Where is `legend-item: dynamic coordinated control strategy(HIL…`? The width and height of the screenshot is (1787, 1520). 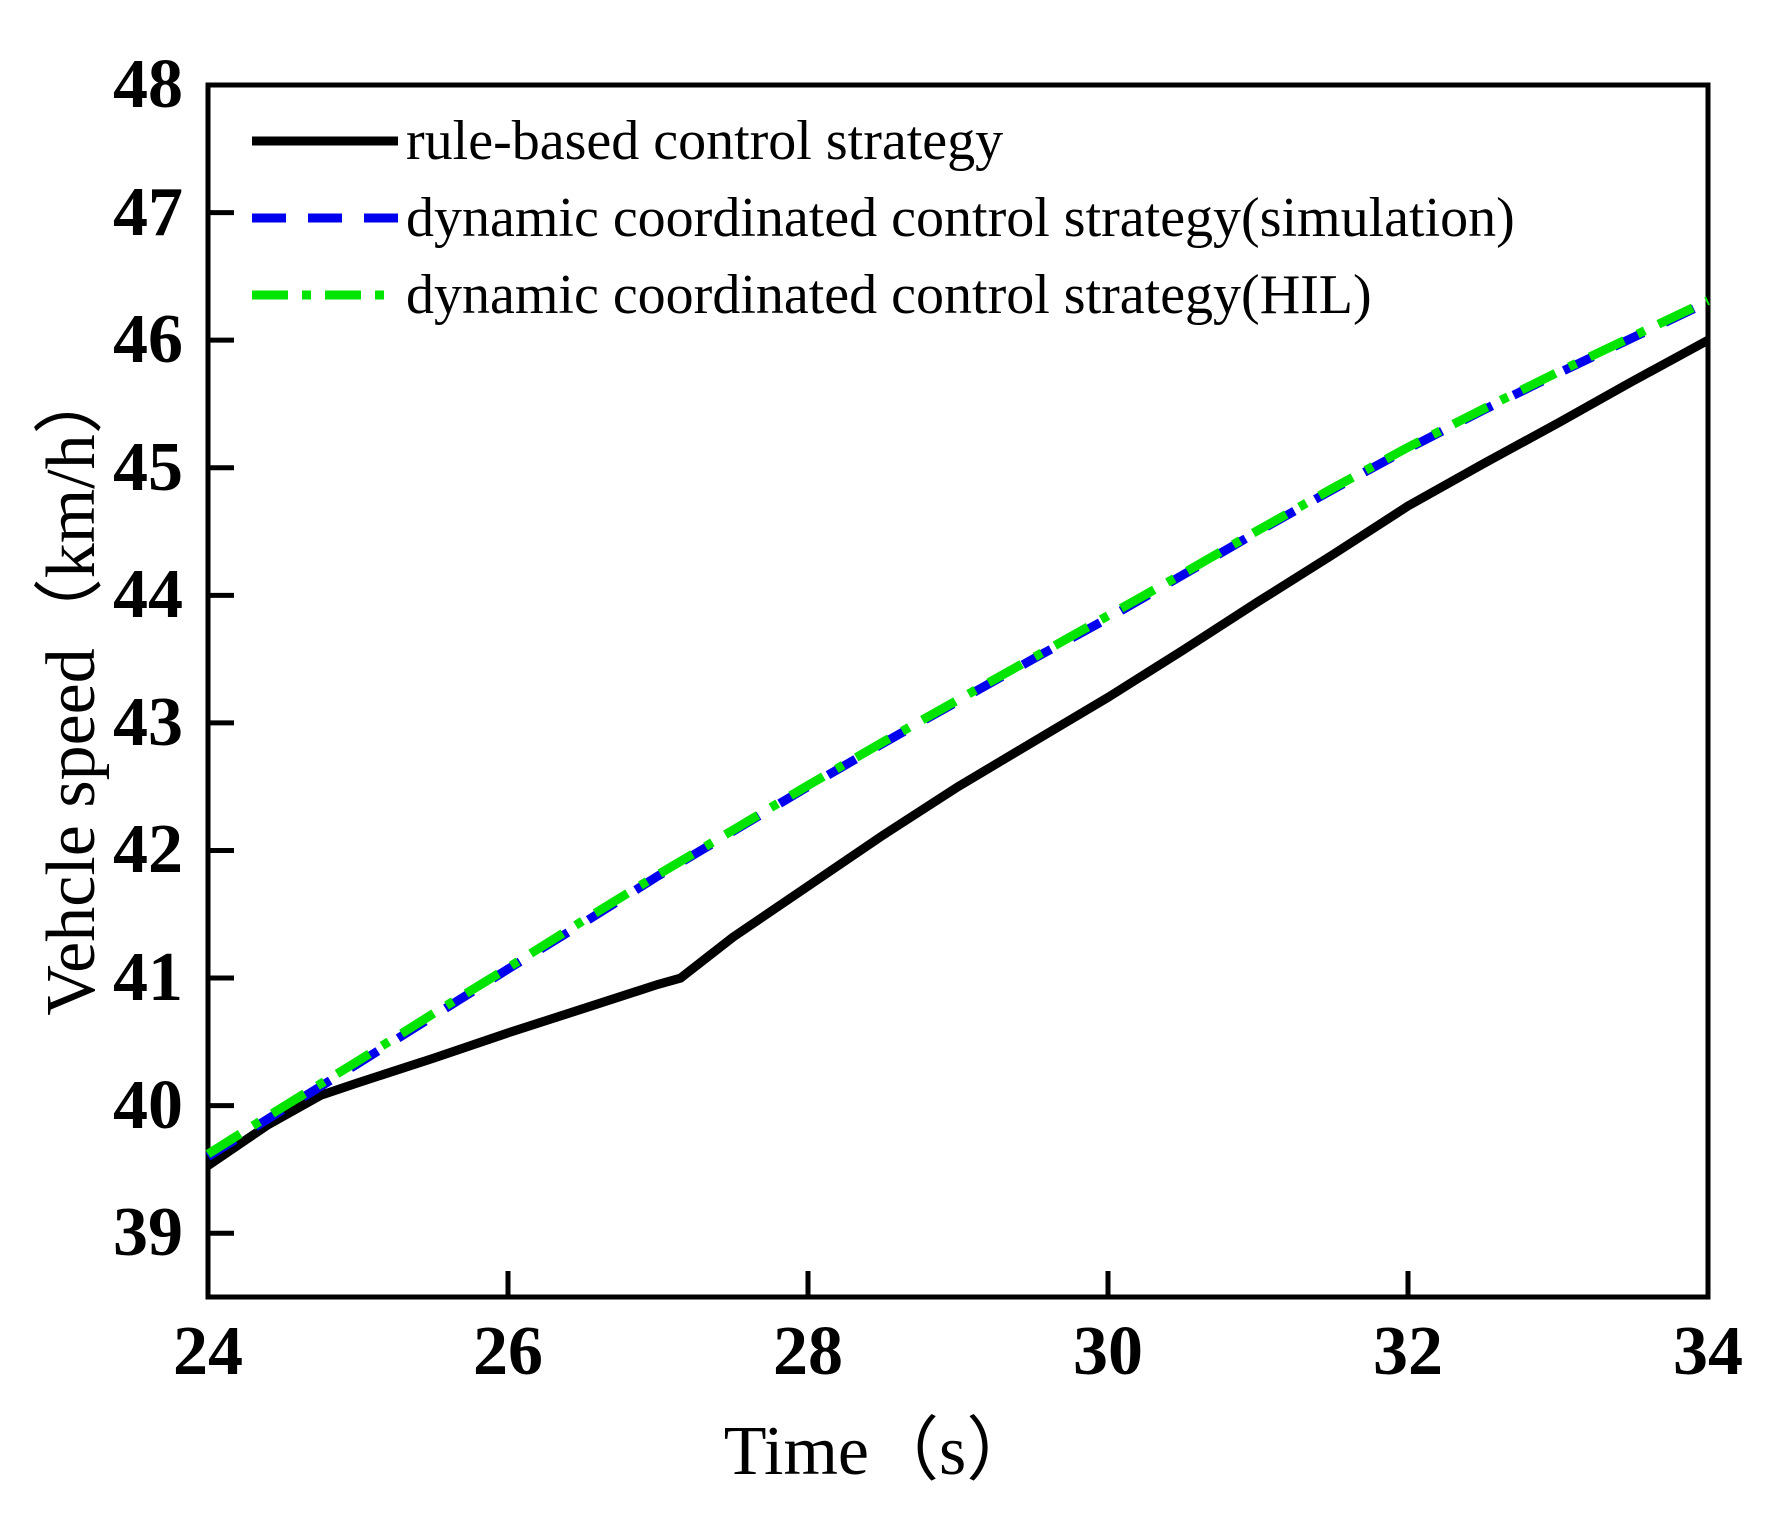
legend-item: dynamic coordinated control strategy(HIL… is located at coordinates (882, 294).